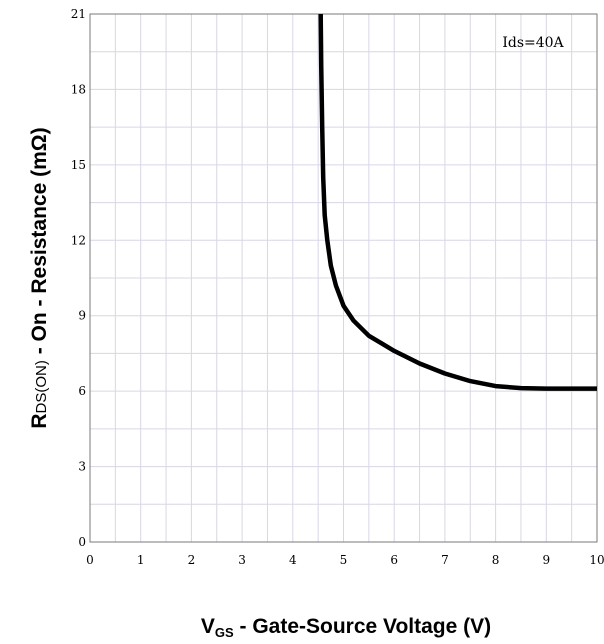 The width and height of the screenshot is (604, 644). I want to click on annotation-ids: Ids=40A, so click(533, 43).